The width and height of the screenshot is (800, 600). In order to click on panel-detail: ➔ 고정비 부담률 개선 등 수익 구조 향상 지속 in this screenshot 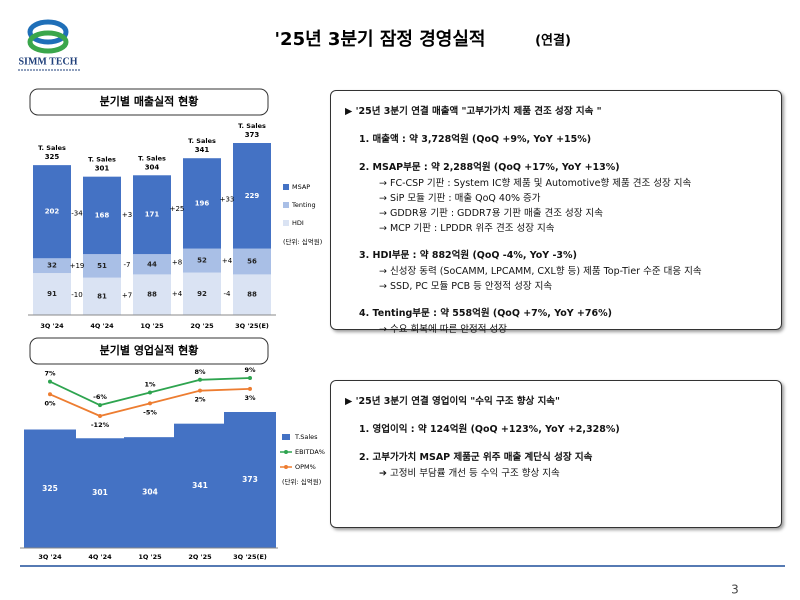, I will do `click(469, 473)`.